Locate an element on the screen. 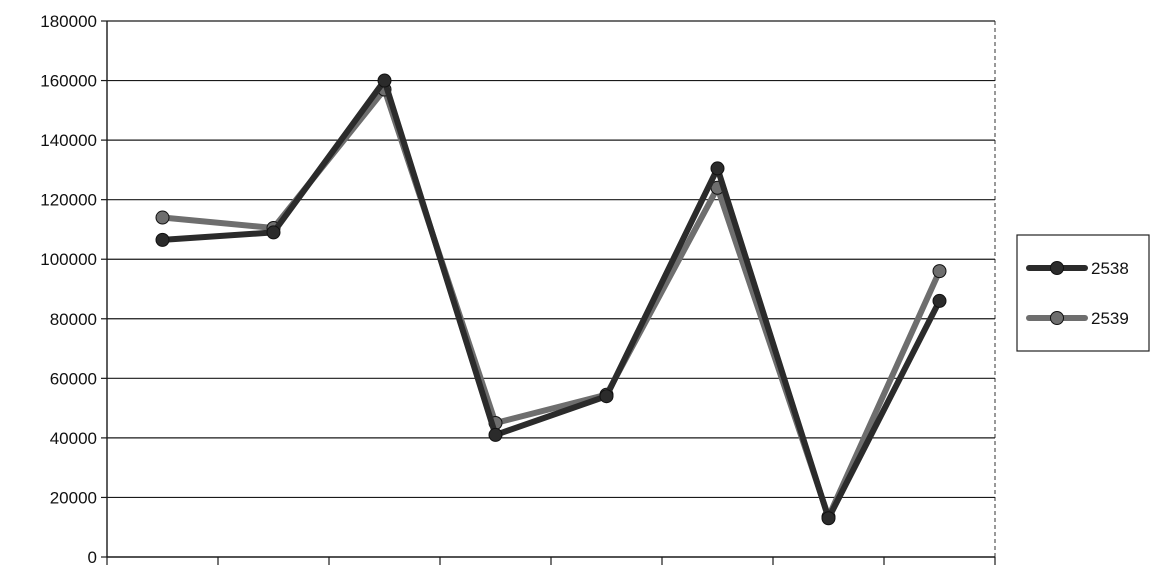 The width and height of the screenshot is (1153, 569). legend-label-2538: 2538 is located at coordinates (1110, 268).